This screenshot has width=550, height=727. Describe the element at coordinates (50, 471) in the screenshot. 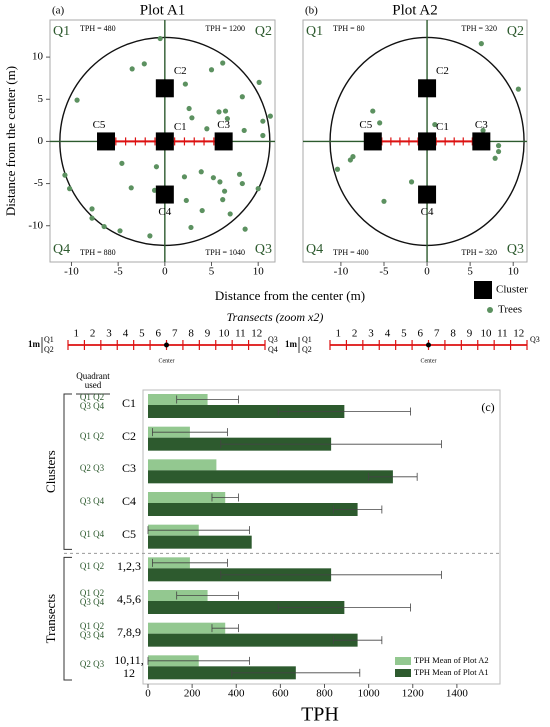

I see `group-label: Clusters` at that location.